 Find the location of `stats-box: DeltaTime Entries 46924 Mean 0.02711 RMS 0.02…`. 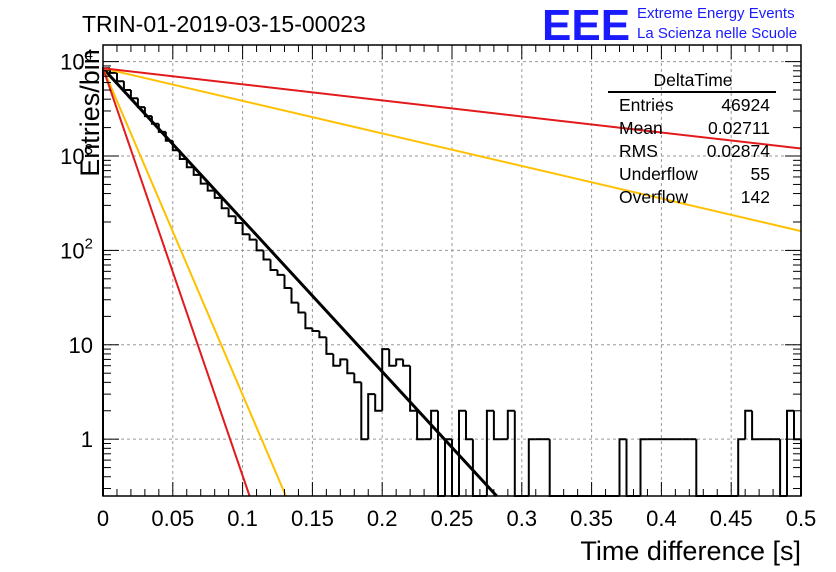

stats-box: DeltaTime Entries 46924 Mean 0.02711 RMS 0.02… is located at coordinates (692, 138).